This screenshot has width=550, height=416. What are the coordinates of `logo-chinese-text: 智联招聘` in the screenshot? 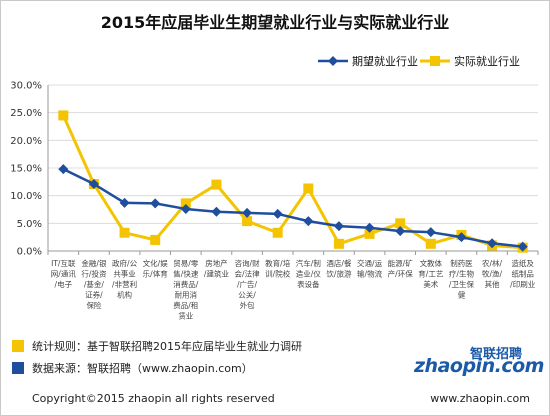 It's located at (496, 354).